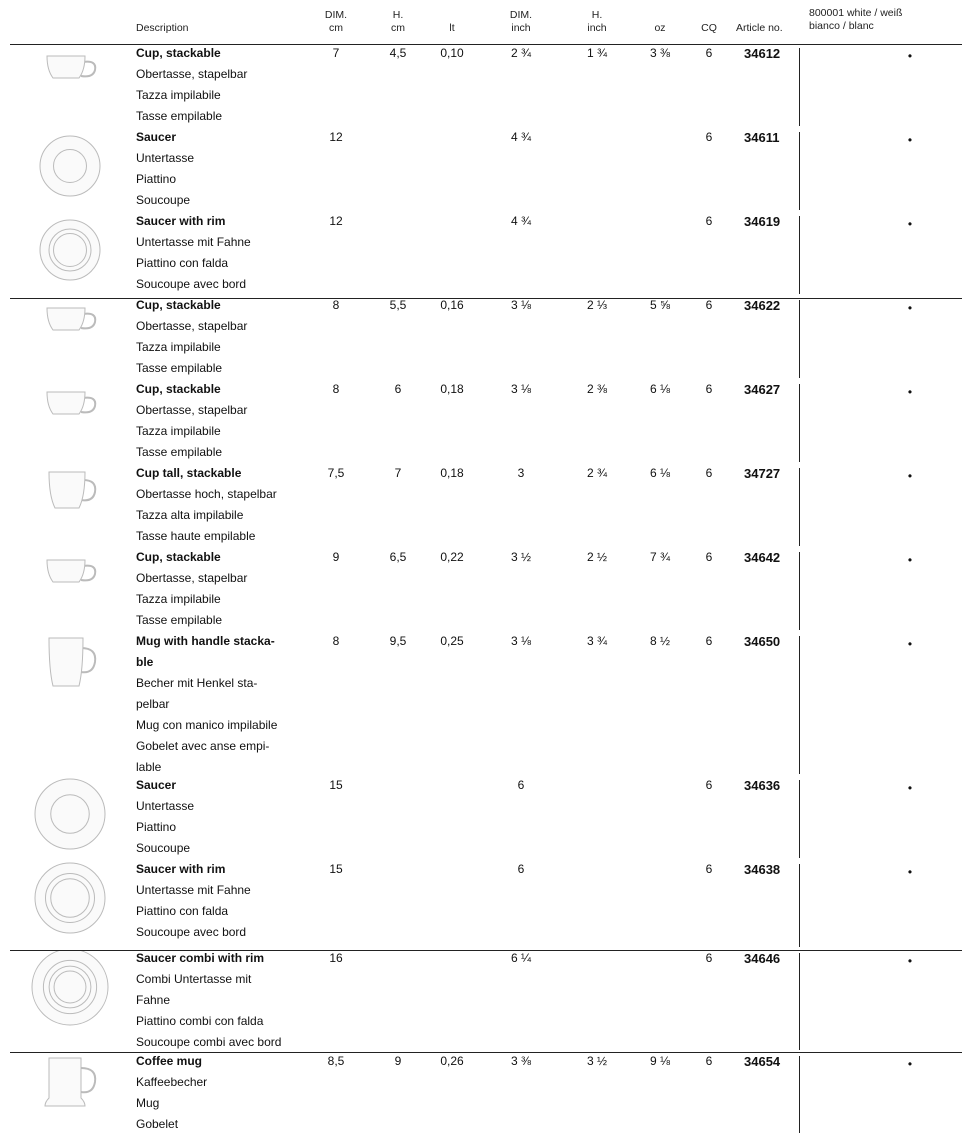 The height and width of the screenshot is (1137, 962). Describe the element at coordinates (194, 979) in the screenshot. I see `product-description: Combi Untertasse mit` at that location.